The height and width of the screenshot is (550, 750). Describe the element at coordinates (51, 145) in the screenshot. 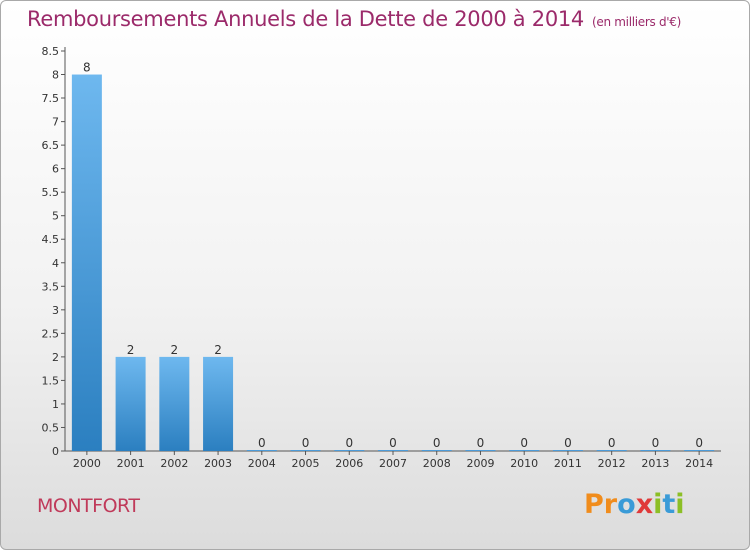

I see `y-tick-label: 6.5` at that location.